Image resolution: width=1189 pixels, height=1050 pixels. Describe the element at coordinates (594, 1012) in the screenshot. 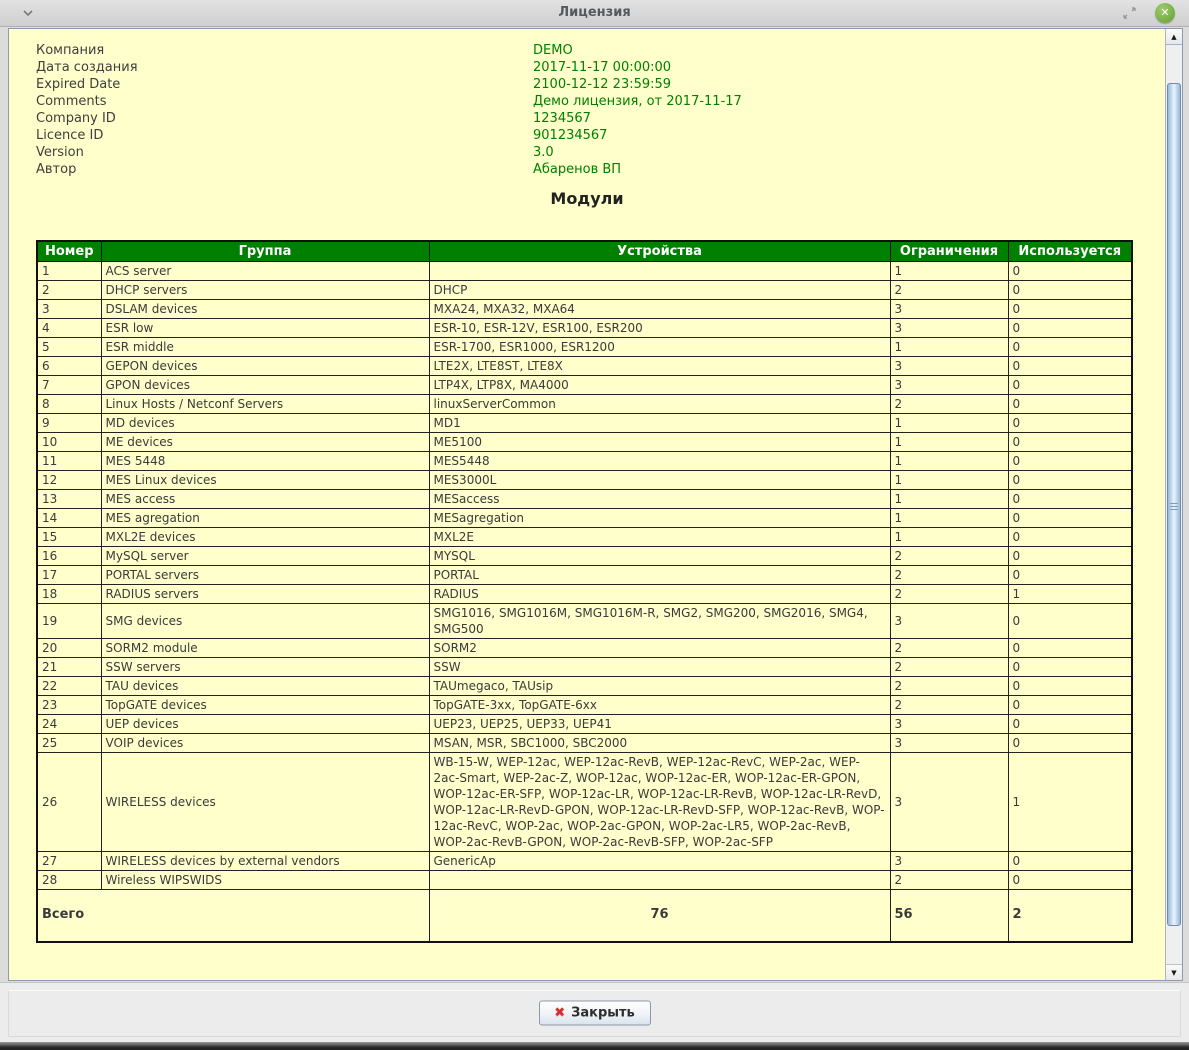

I see `close-button: ✖ Закрыть` at that location.